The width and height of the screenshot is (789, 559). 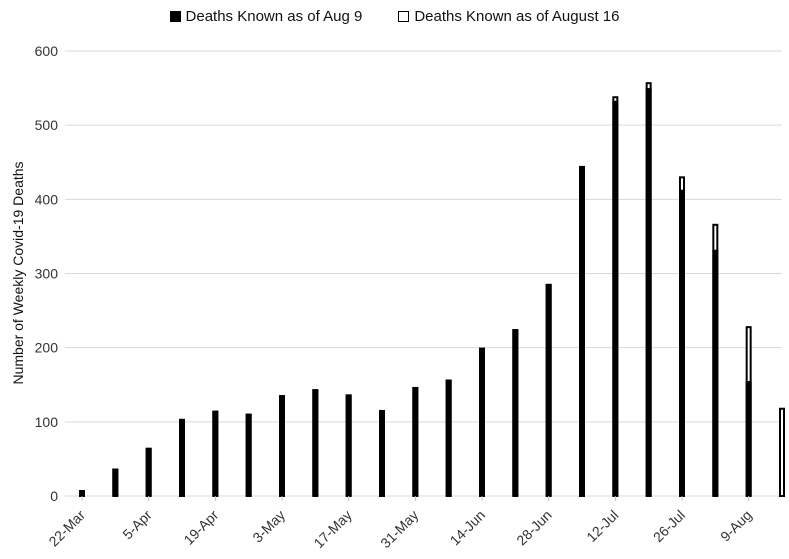 What do you see at coordinates (115, 482) in the screenshot?
I see `bar-aug9-29-Mar` at bounding box center [115, 482].